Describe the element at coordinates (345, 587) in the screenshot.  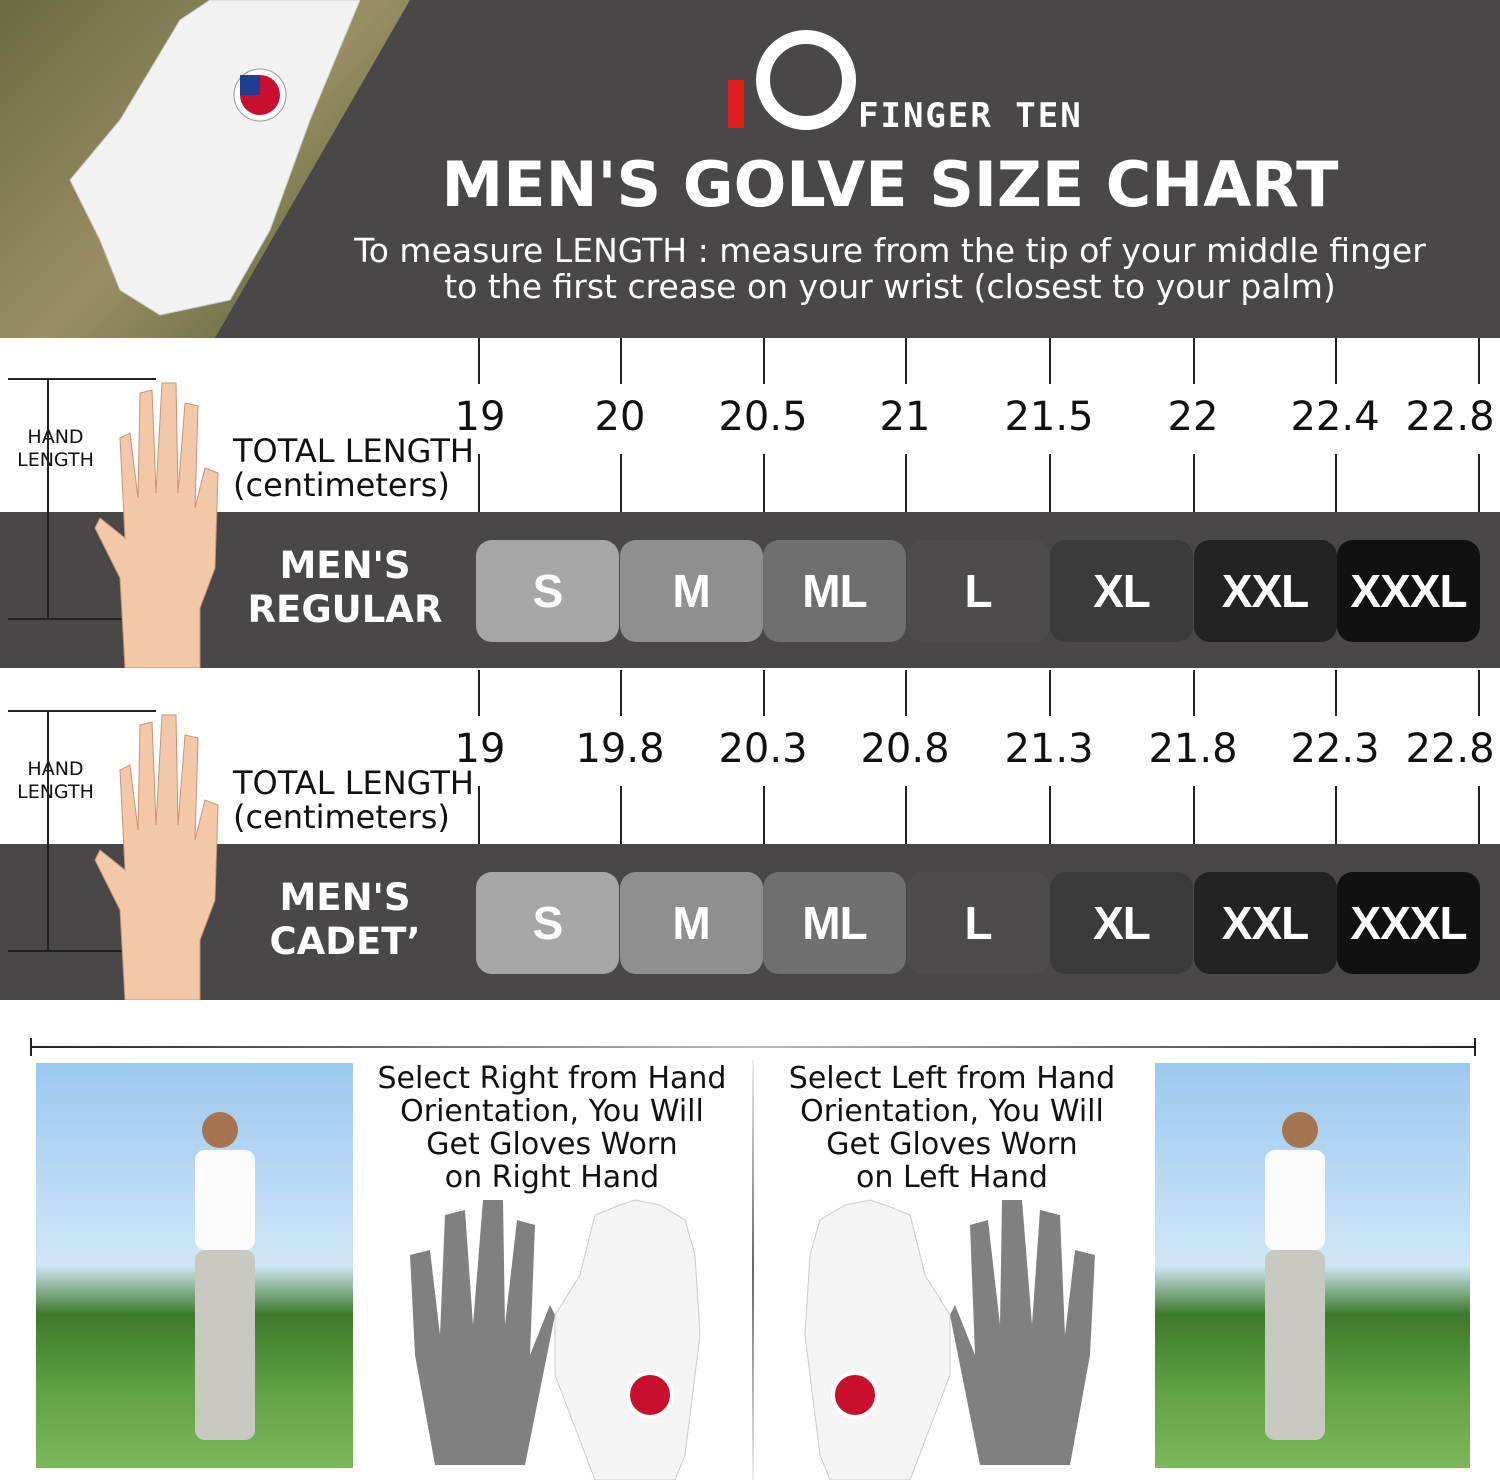
I see `category-label: MEN'S REGULAR` at that location.